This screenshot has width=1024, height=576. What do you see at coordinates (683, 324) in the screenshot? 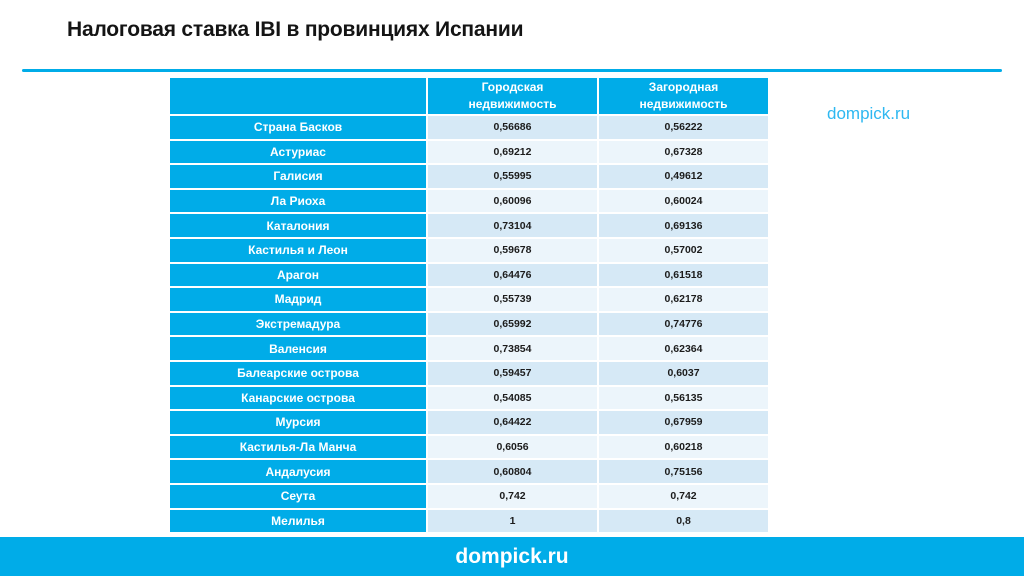
I see `rural-rate: 0,74776` at bounding box center [683, 324].